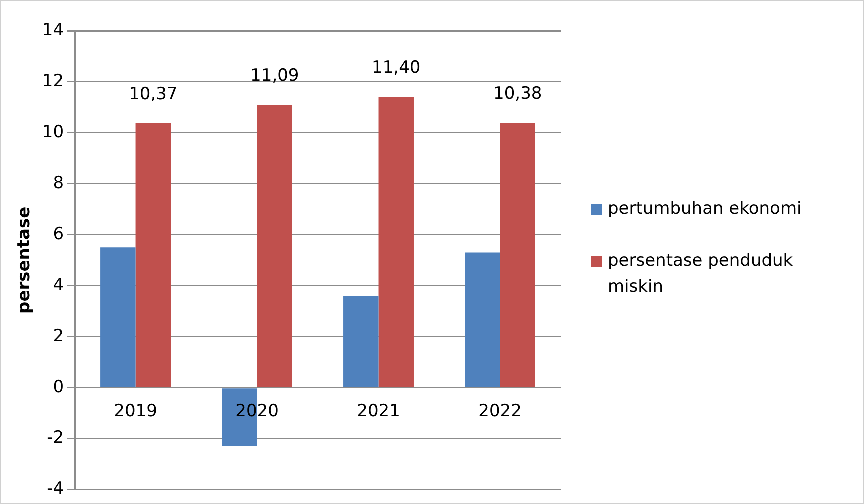 Image resolution: width=864 pixels, height=504 pixels. Describe the element at coordinates (53, 81) in the screenshot. I see `y-tick-label: 12` at that location.